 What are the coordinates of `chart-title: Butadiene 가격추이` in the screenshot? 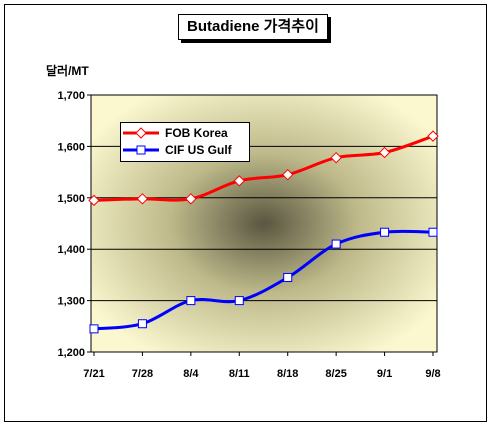 It's located at (253, 27).